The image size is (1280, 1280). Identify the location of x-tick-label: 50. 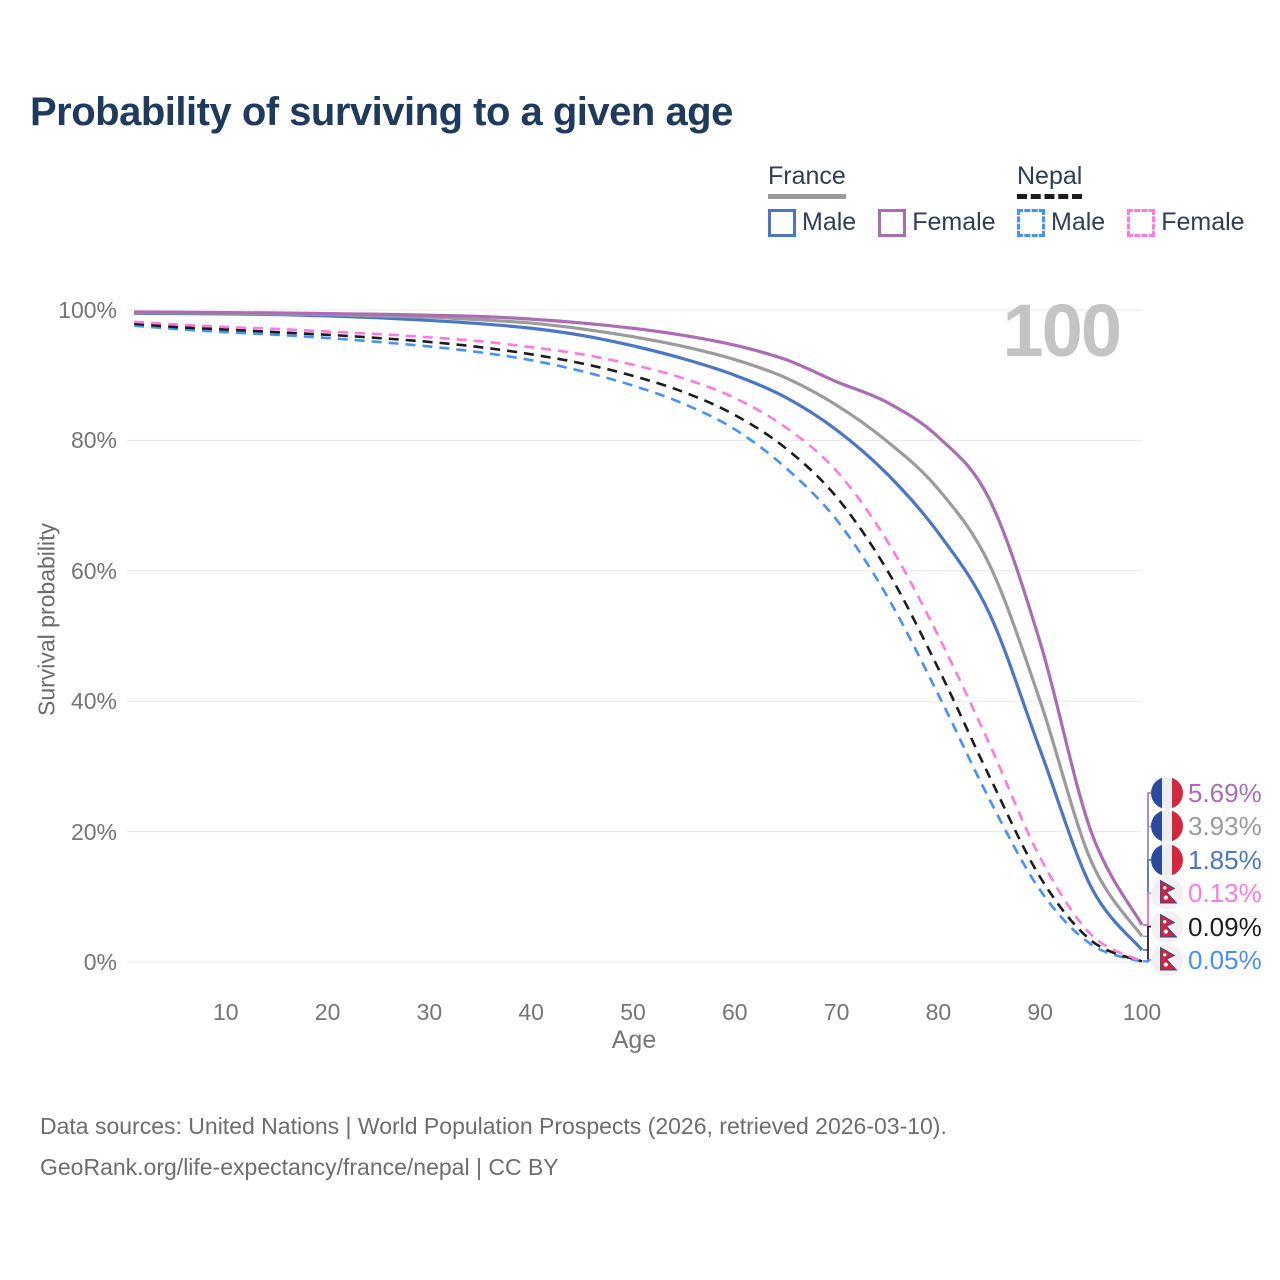
(633, 1012).